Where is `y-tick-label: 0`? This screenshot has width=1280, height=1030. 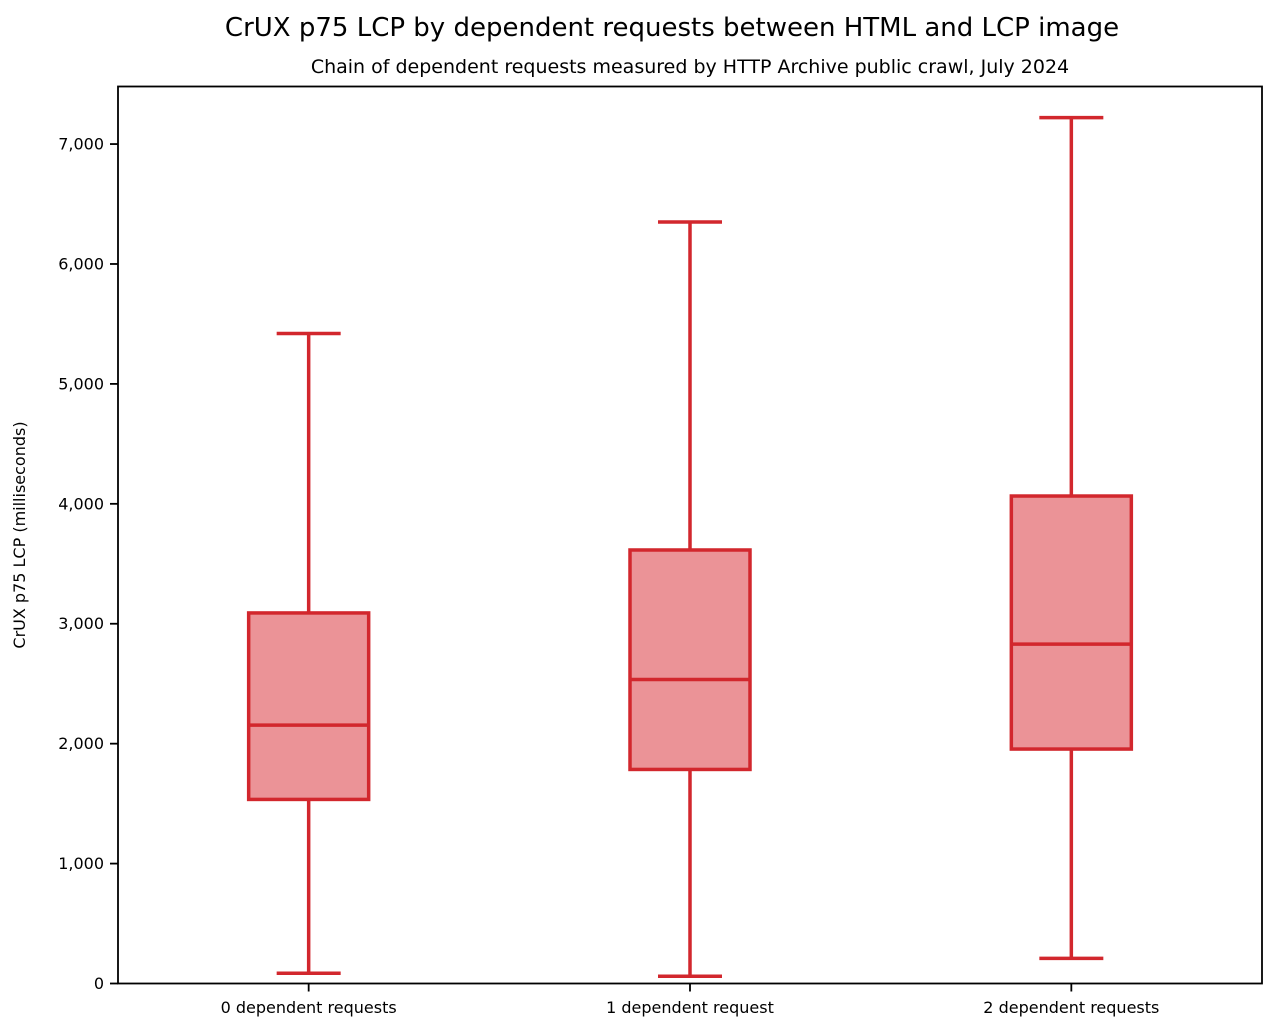
y-tick-label: 0 is located at coordinates (99, 983).